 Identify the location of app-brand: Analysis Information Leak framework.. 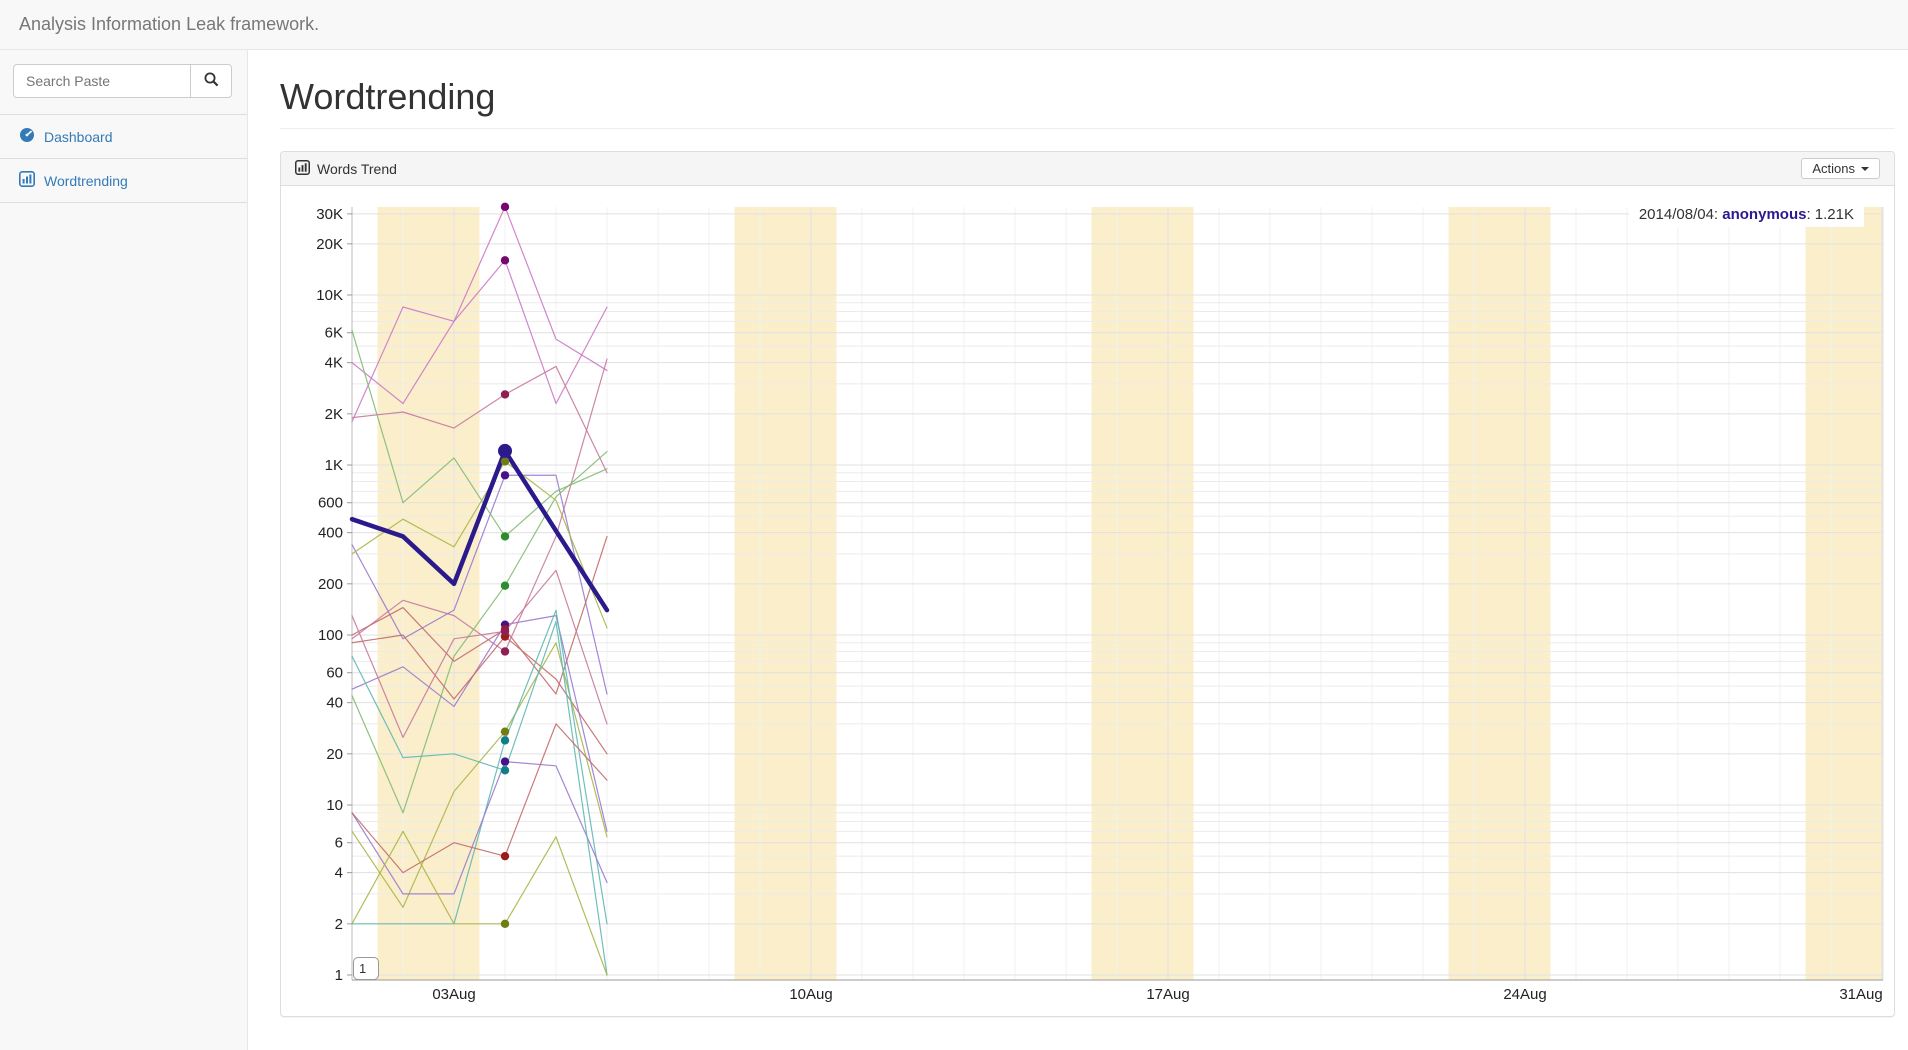
(169, 24).